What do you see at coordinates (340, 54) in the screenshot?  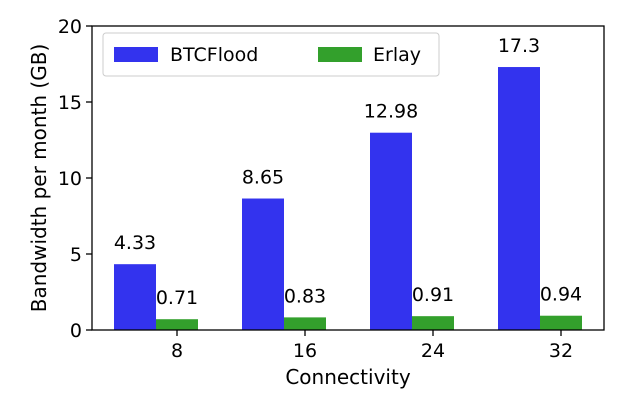 I see `legend-swatch-erlay` at bounding box center [340, 54].